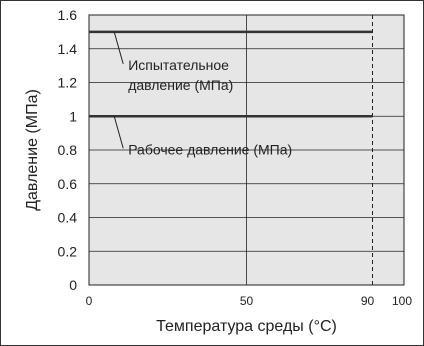 The width and height of the screenshot is (424, 346). Describe the element at coordinates (246, 326) in the screenshot. I see `x-axis-title: Температура среды (°C)` at that location.